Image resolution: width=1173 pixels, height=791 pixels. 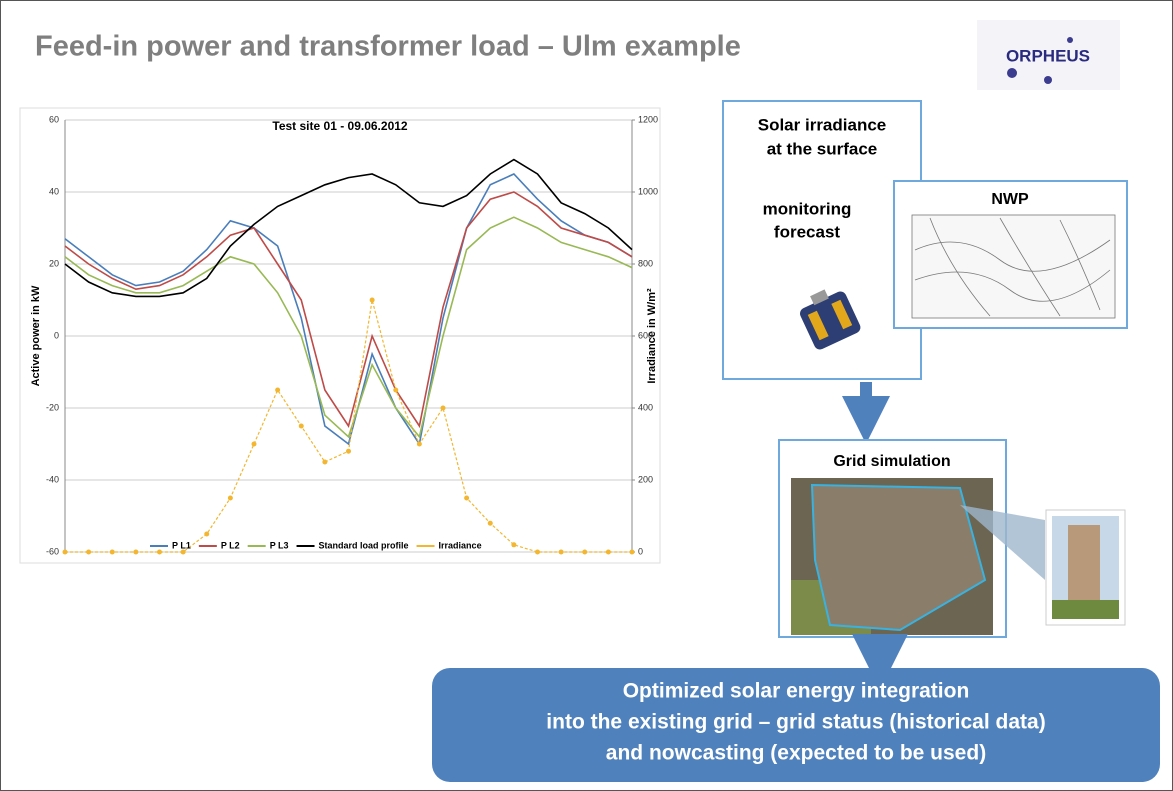 What do you see at coordinates (1085, 567) in the screenshot?
I see `tower-photo` at bounding box center [1085, 567].